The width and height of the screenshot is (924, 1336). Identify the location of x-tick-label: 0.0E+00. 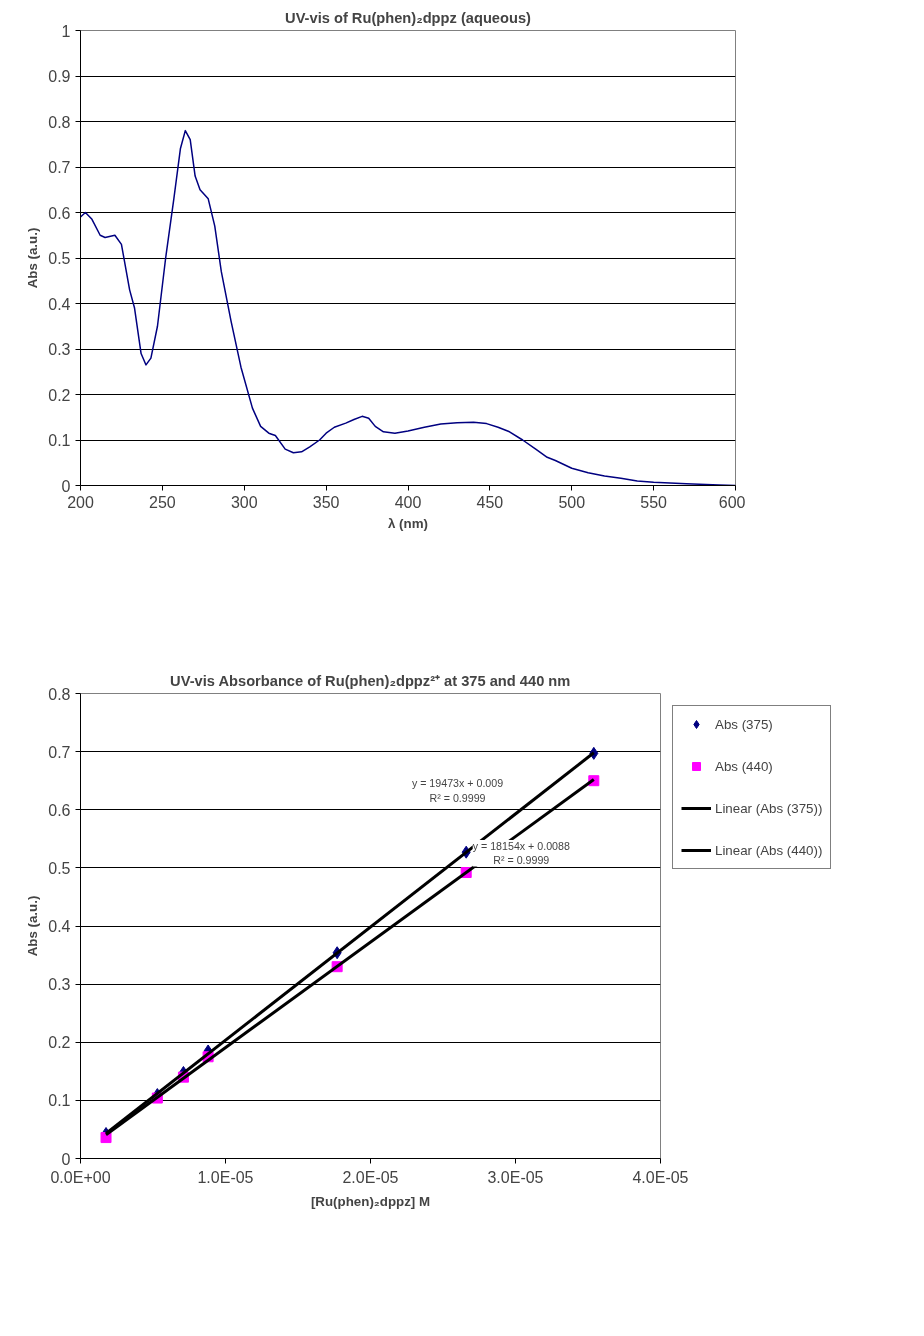
(80, 1177).